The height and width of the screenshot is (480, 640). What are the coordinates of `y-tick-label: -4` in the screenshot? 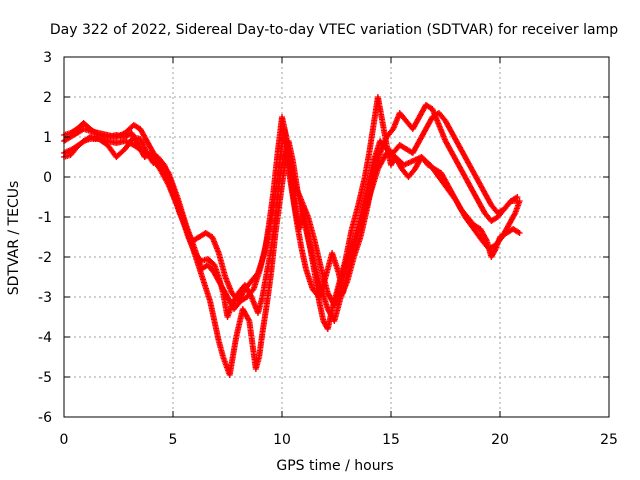 It's located at (45, 338).